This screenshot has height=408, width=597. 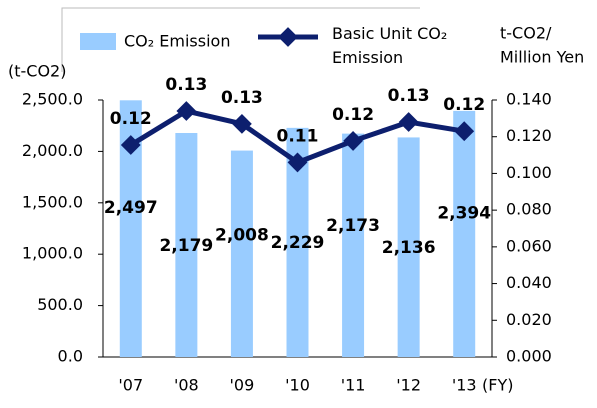 What do you see at coordinates (529, 209) in the screenshot?
I see `y2-tick-label: 0.080` at bounding box center [529, 209].